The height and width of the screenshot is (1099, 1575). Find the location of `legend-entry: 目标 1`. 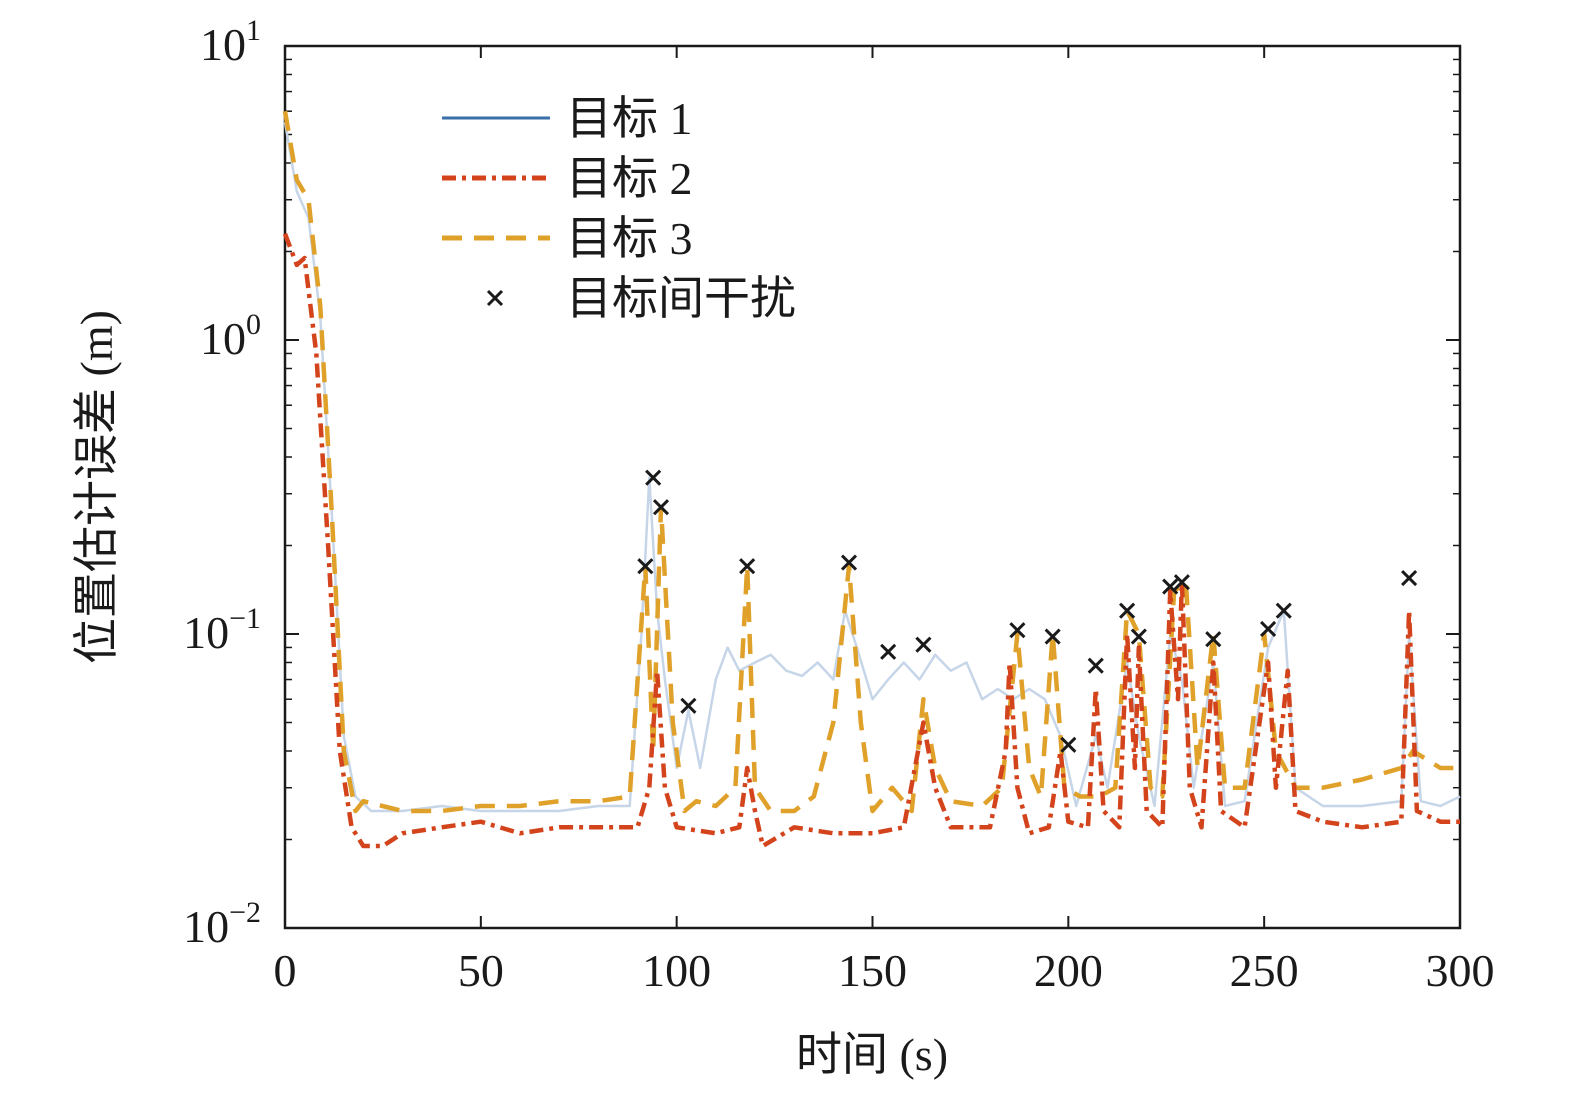

legend-entry: 目标 1 is located at coordinates (567, 118).